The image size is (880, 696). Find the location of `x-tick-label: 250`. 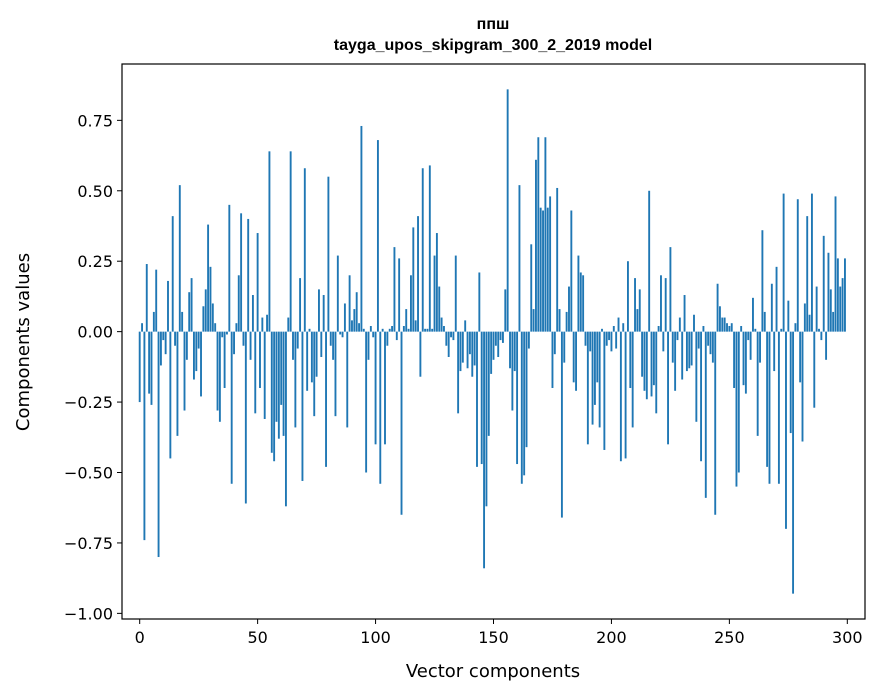

x-tick-label: 250 is located at coordinates (729, 637).